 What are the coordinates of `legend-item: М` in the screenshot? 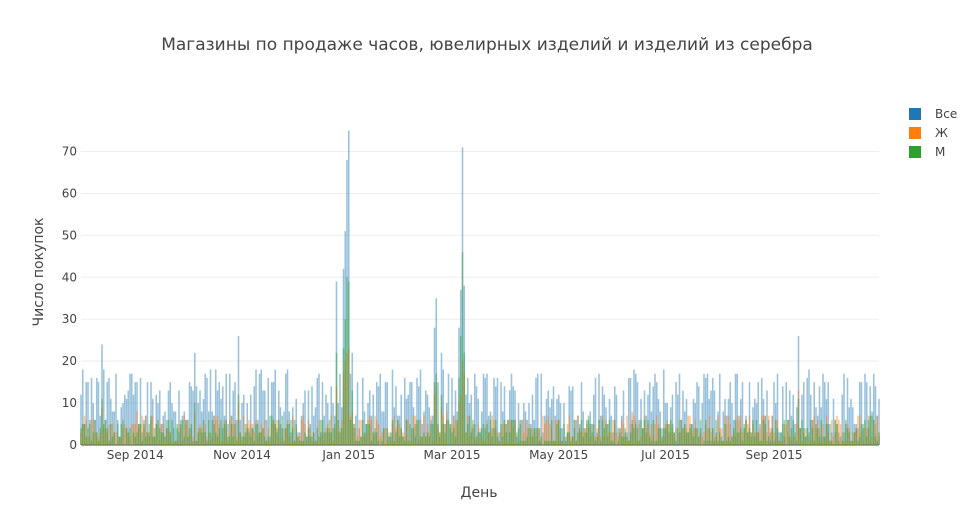 It's located at (927, 152).